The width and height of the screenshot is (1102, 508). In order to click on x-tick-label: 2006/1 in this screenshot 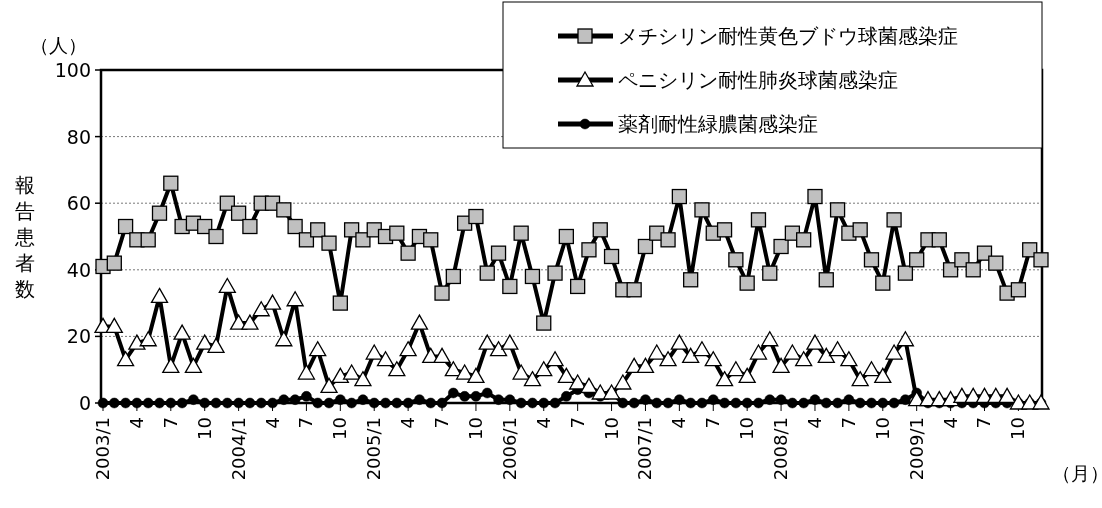, I will do `click(509, 449)`.